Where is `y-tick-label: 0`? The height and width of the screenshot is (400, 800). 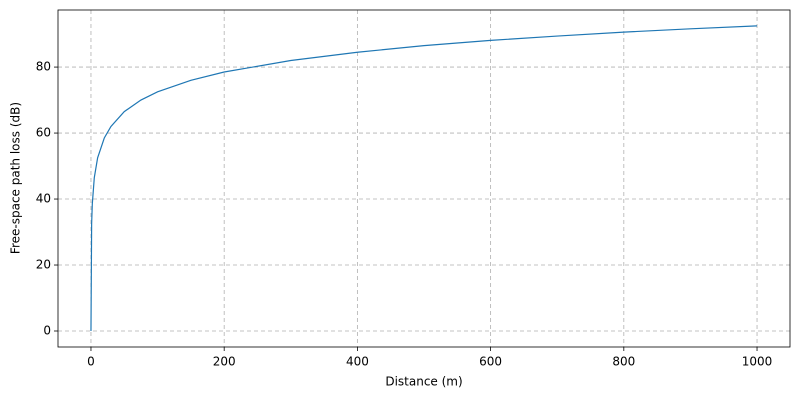
y-tick-label: 0 is located at coordinates (47, 330).